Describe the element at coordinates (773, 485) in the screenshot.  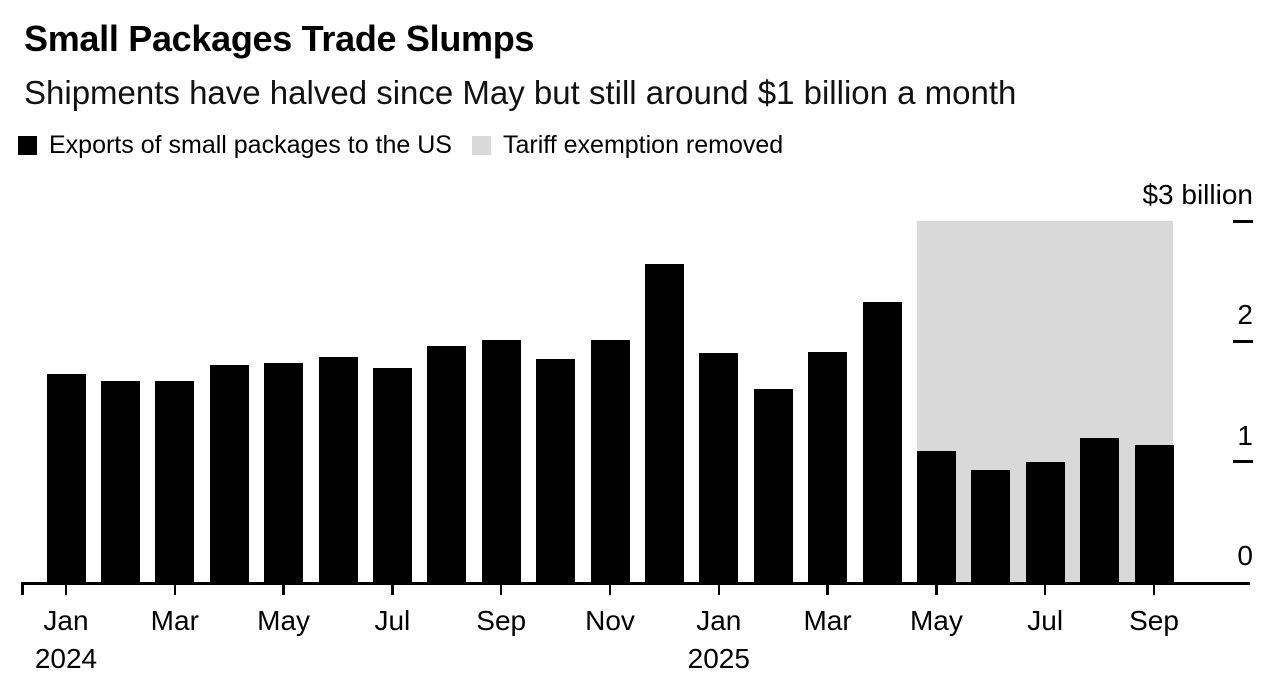
I see `bar-feb-2025` at that location.